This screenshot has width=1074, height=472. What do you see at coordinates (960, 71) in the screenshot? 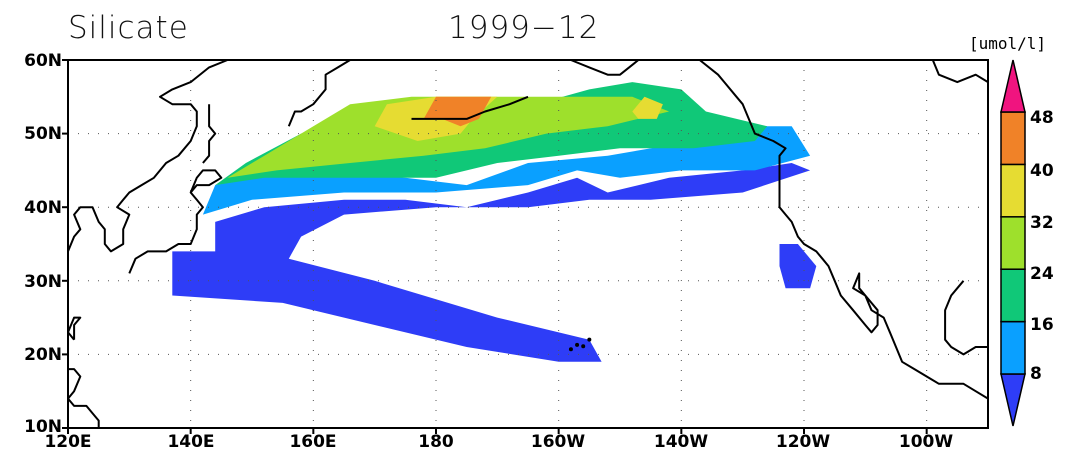
I see `coastline-hudson-bay` at bounding box center [960, 71].